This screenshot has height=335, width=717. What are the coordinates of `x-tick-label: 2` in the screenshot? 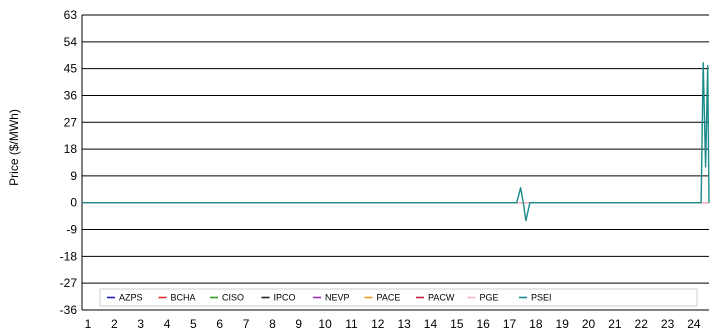 It's located at (114, 324).